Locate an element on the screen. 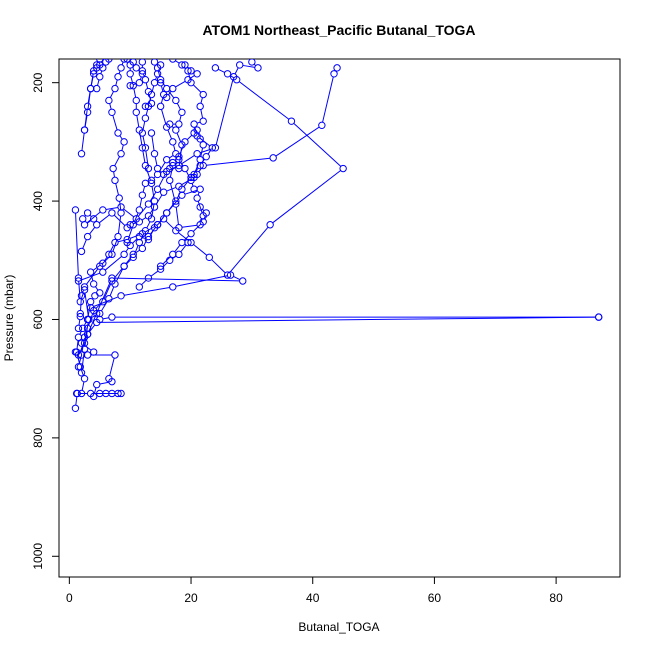 This screenshot has height=650, width=650. x-tick-label: 0 is located at coordinates (69, 598).